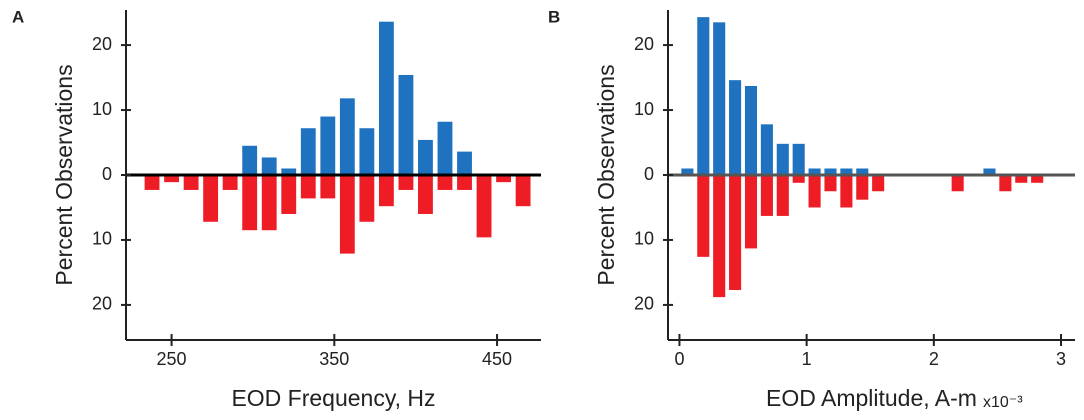  I want to click on panel-letter: B, so click(554, 16).